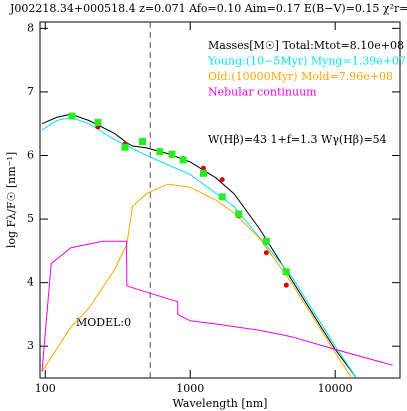  Describe the element at coordinates (11, 200) in the screenshot. I see `y-axis-label: log Fλ/F☉ [nm⁻¹]` at that location.